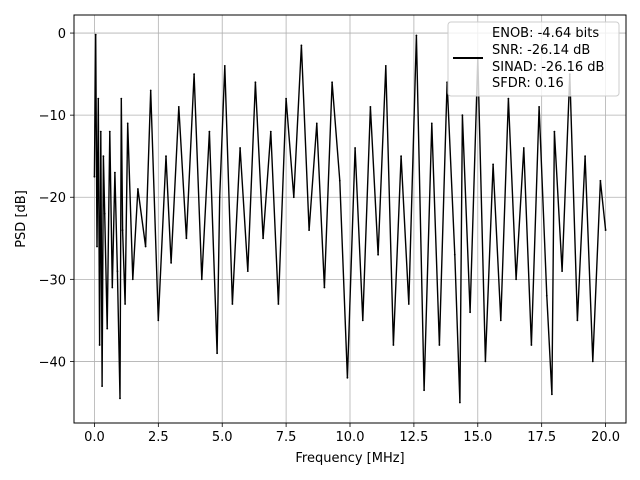 This screenshot has width=640, height=480. Describe the element at coordinates (477, 437) in the screenshot. I see `x-tick-label-6: 15.0` at that location.